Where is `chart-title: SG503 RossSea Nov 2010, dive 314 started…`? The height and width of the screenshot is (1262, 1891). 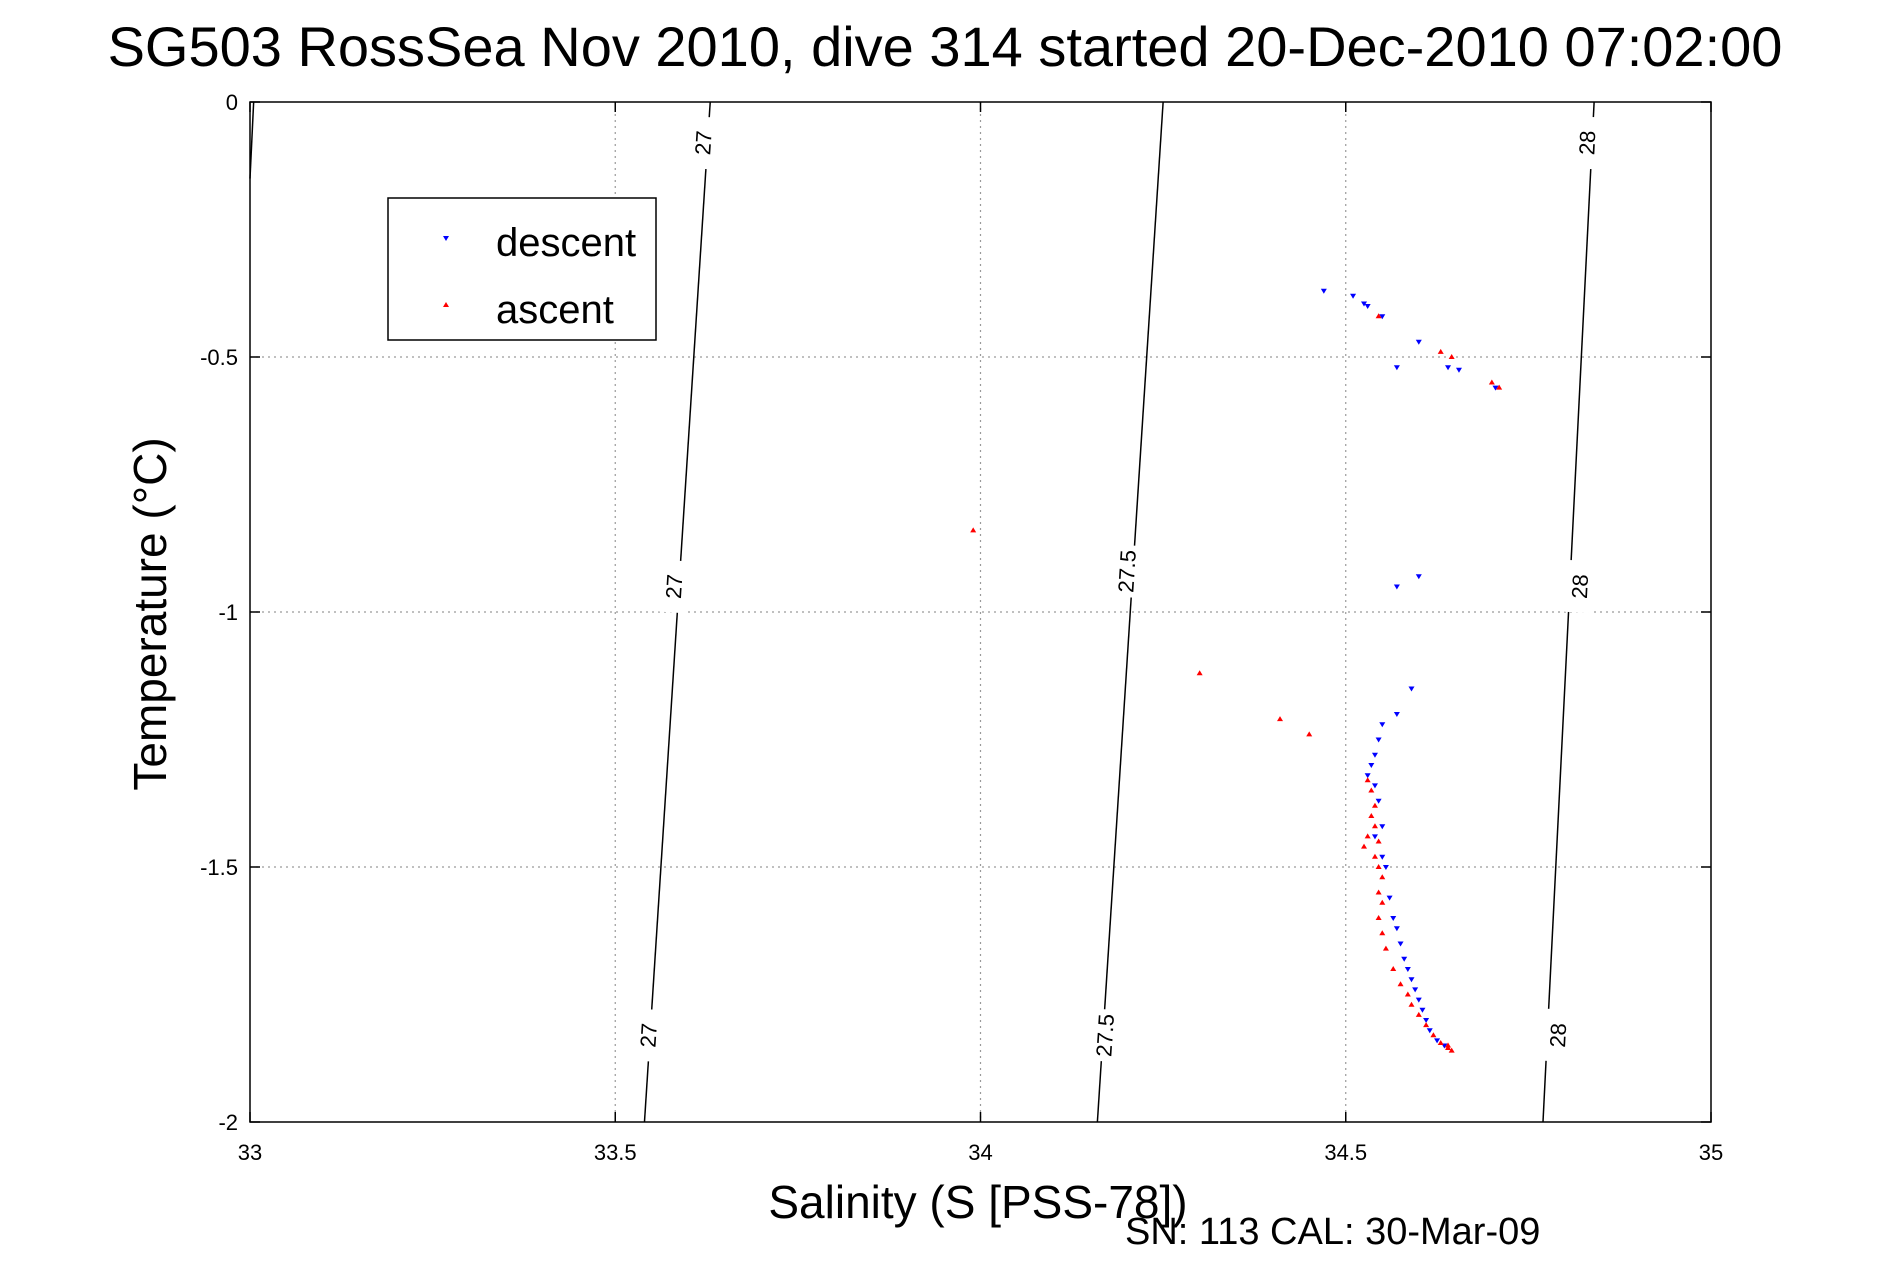 chart-title: SG503 RossSea Nov 2010, dive 314 started… is located at coordinates (945, 46).